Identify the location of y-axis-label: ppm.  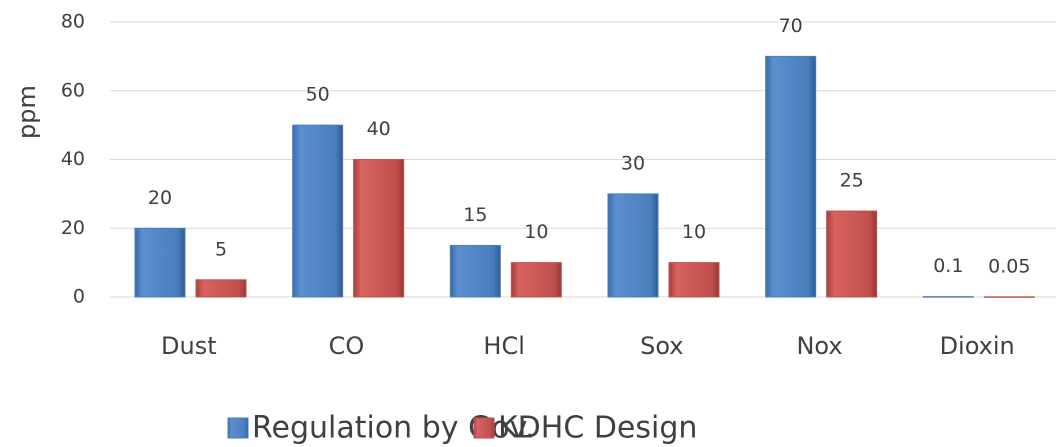
(27, 112).